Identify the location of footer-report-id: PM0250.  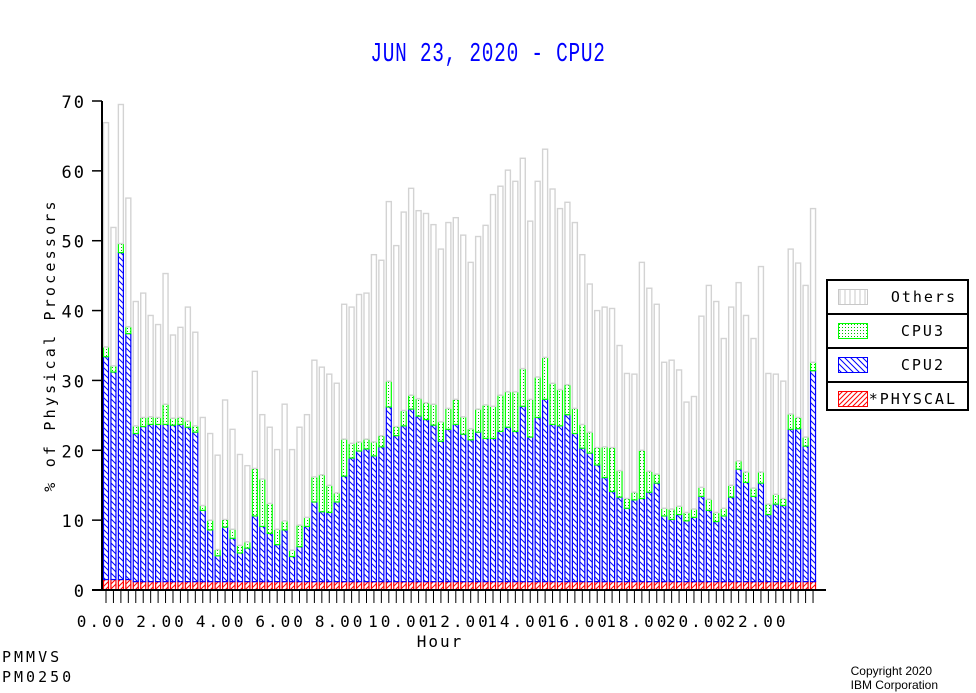
(38, 677).